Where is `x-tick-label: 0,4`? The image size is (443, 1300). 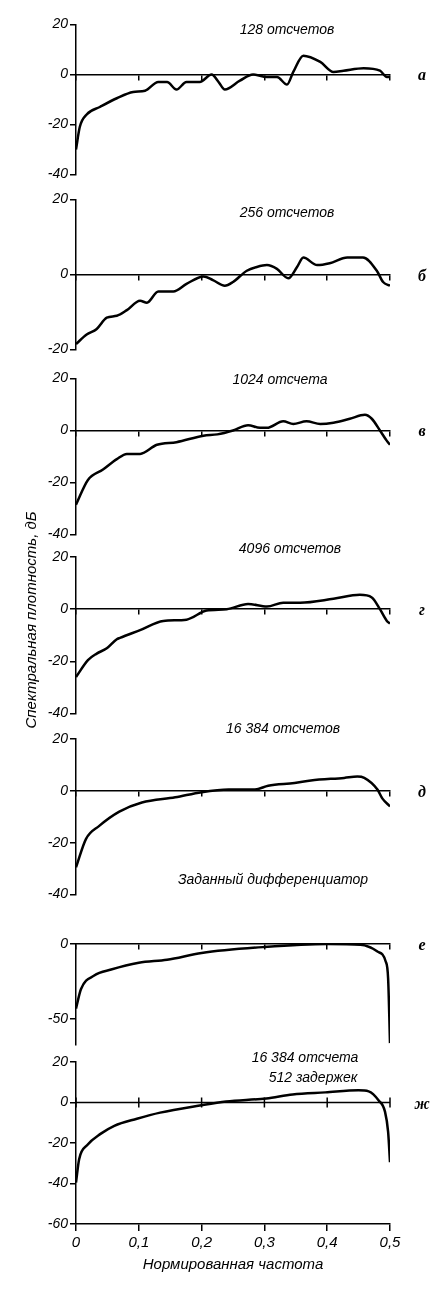 x-tick-label: 0,4 is located at coordinates (327, 1242).